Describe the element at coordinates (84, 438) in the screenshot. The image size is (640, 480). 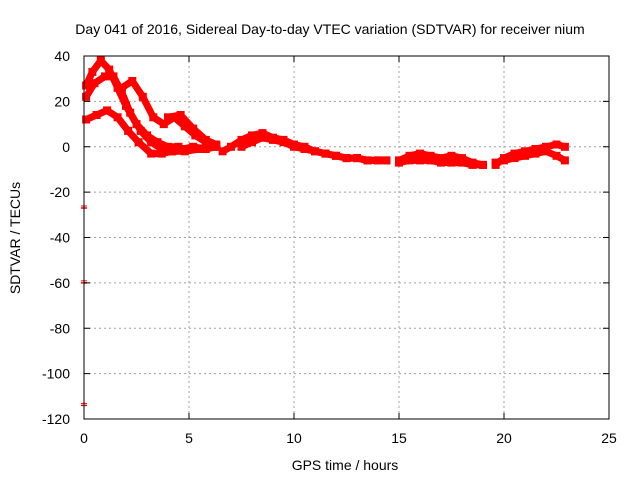
I see `x-tick-label: 0` at that location.